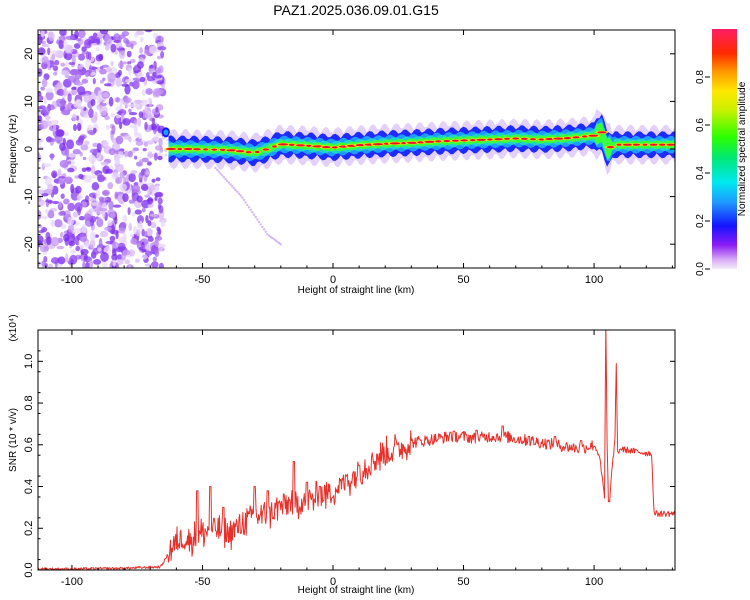  What do you see at coordinates (356, 10) in the screenshot?
I see `figure-title: PAZ1.2025.036.09.01.G15` at bounding box center [356, 10].